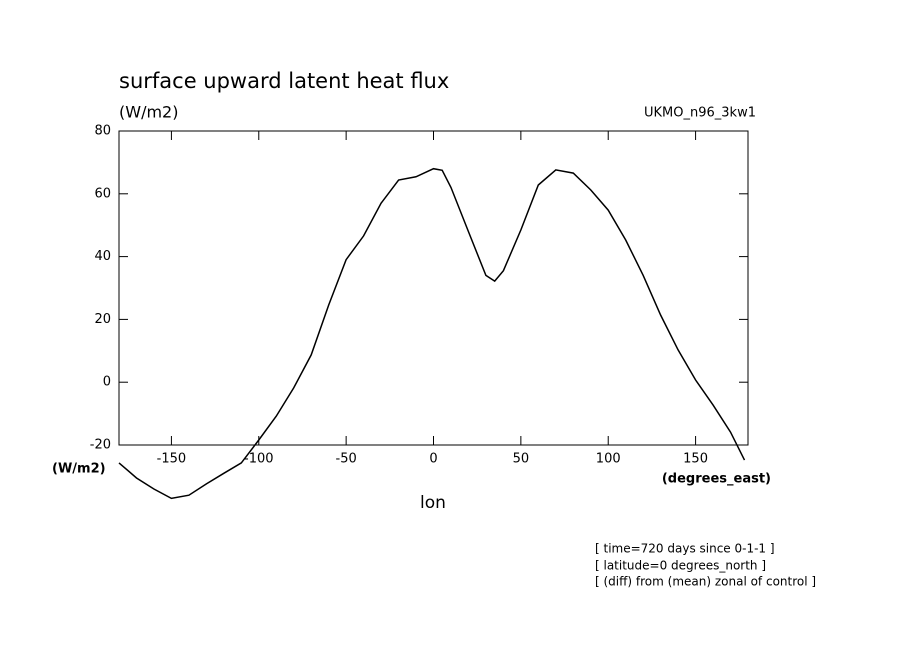  What do you see at coordinates (102, 256) in the screenshot?
I see `y-tick-label: 40` at bounding box center [102, 256].